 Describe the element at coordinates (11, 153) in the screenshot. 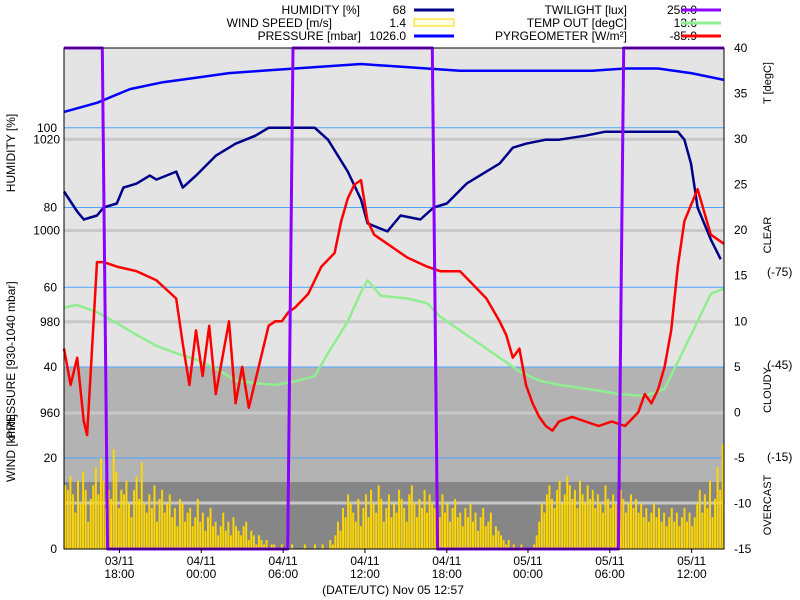

I see `humidity-axis-label: HUMIDITY [%]` at that location.